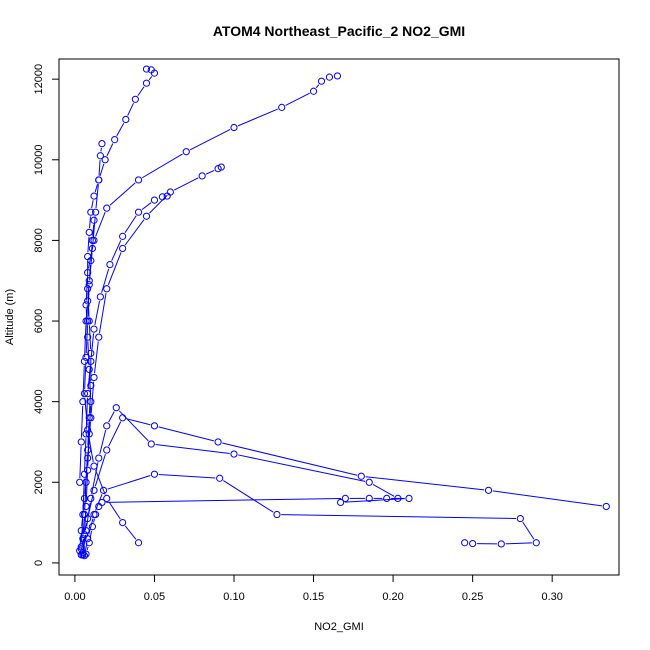 Image resolution: width=650 pixels, height=650 pixels. I want to click on y-tick-label: 2000, so click(39, 482).